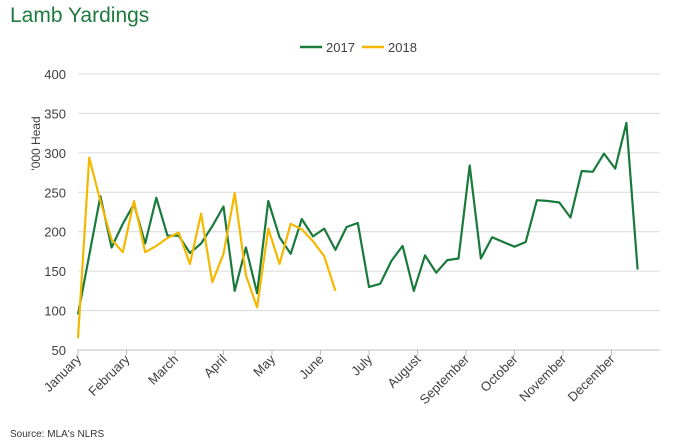 This screenshot has height=448, width=700. I want to click on x-tick-label: May, so click(264, 365).